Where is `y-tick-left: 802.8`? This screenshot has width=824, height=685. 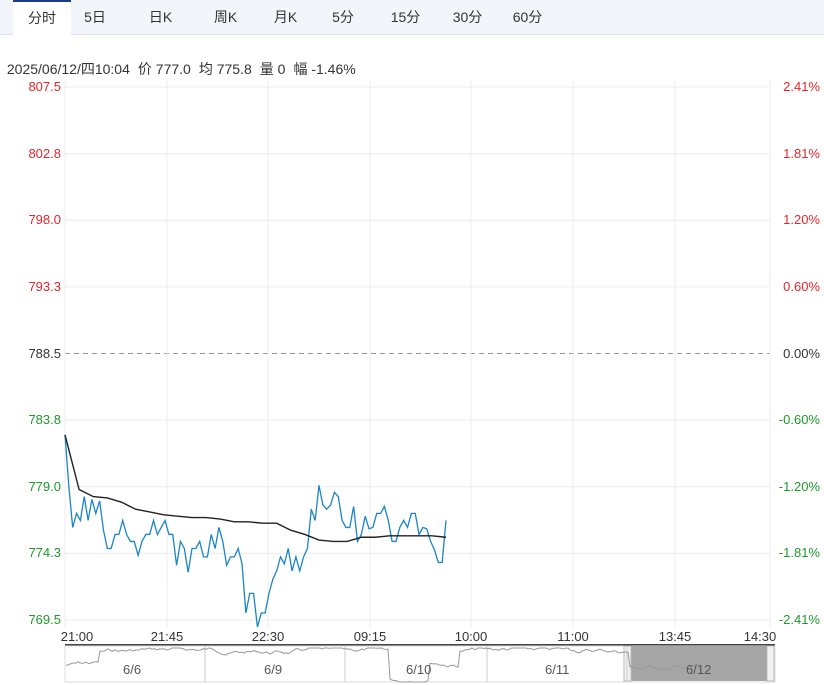
y-tick-left: 802.8 is located at coordinates (44, 153).